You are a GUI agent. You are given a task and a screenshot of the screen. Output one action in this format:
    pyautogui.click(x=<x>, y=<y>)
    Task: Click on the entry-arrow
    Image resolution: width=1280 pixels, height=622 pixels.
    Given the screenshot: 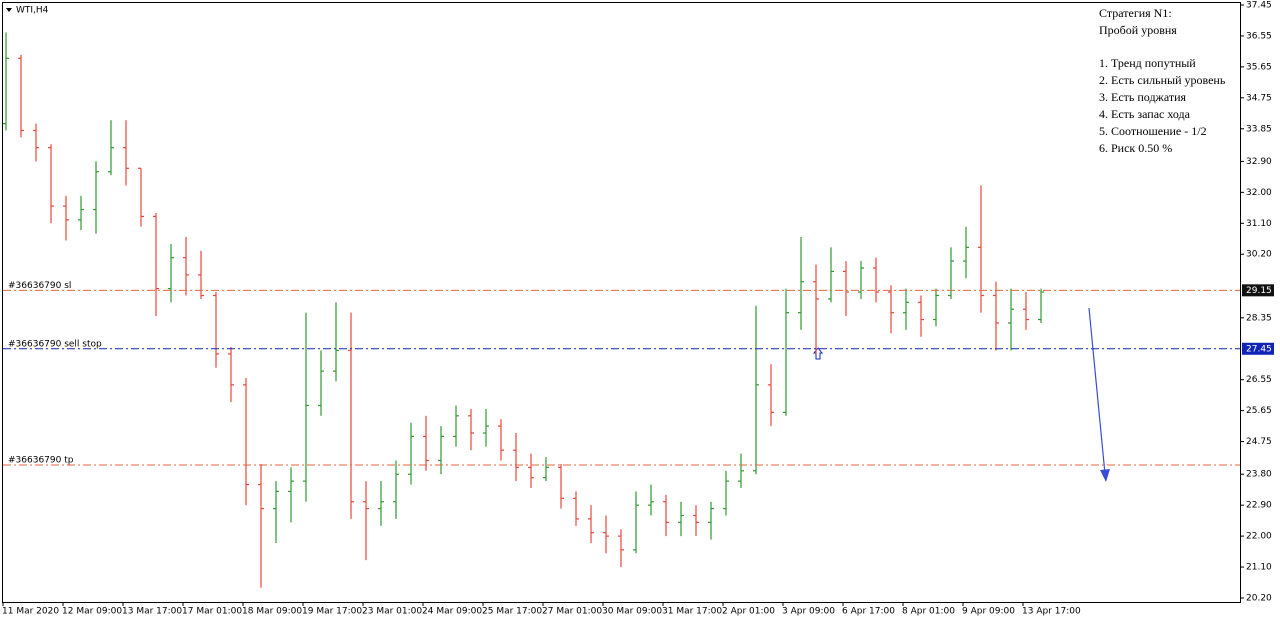 What is the action you would take?
    pyautogui.click(x=818, y=353)
    